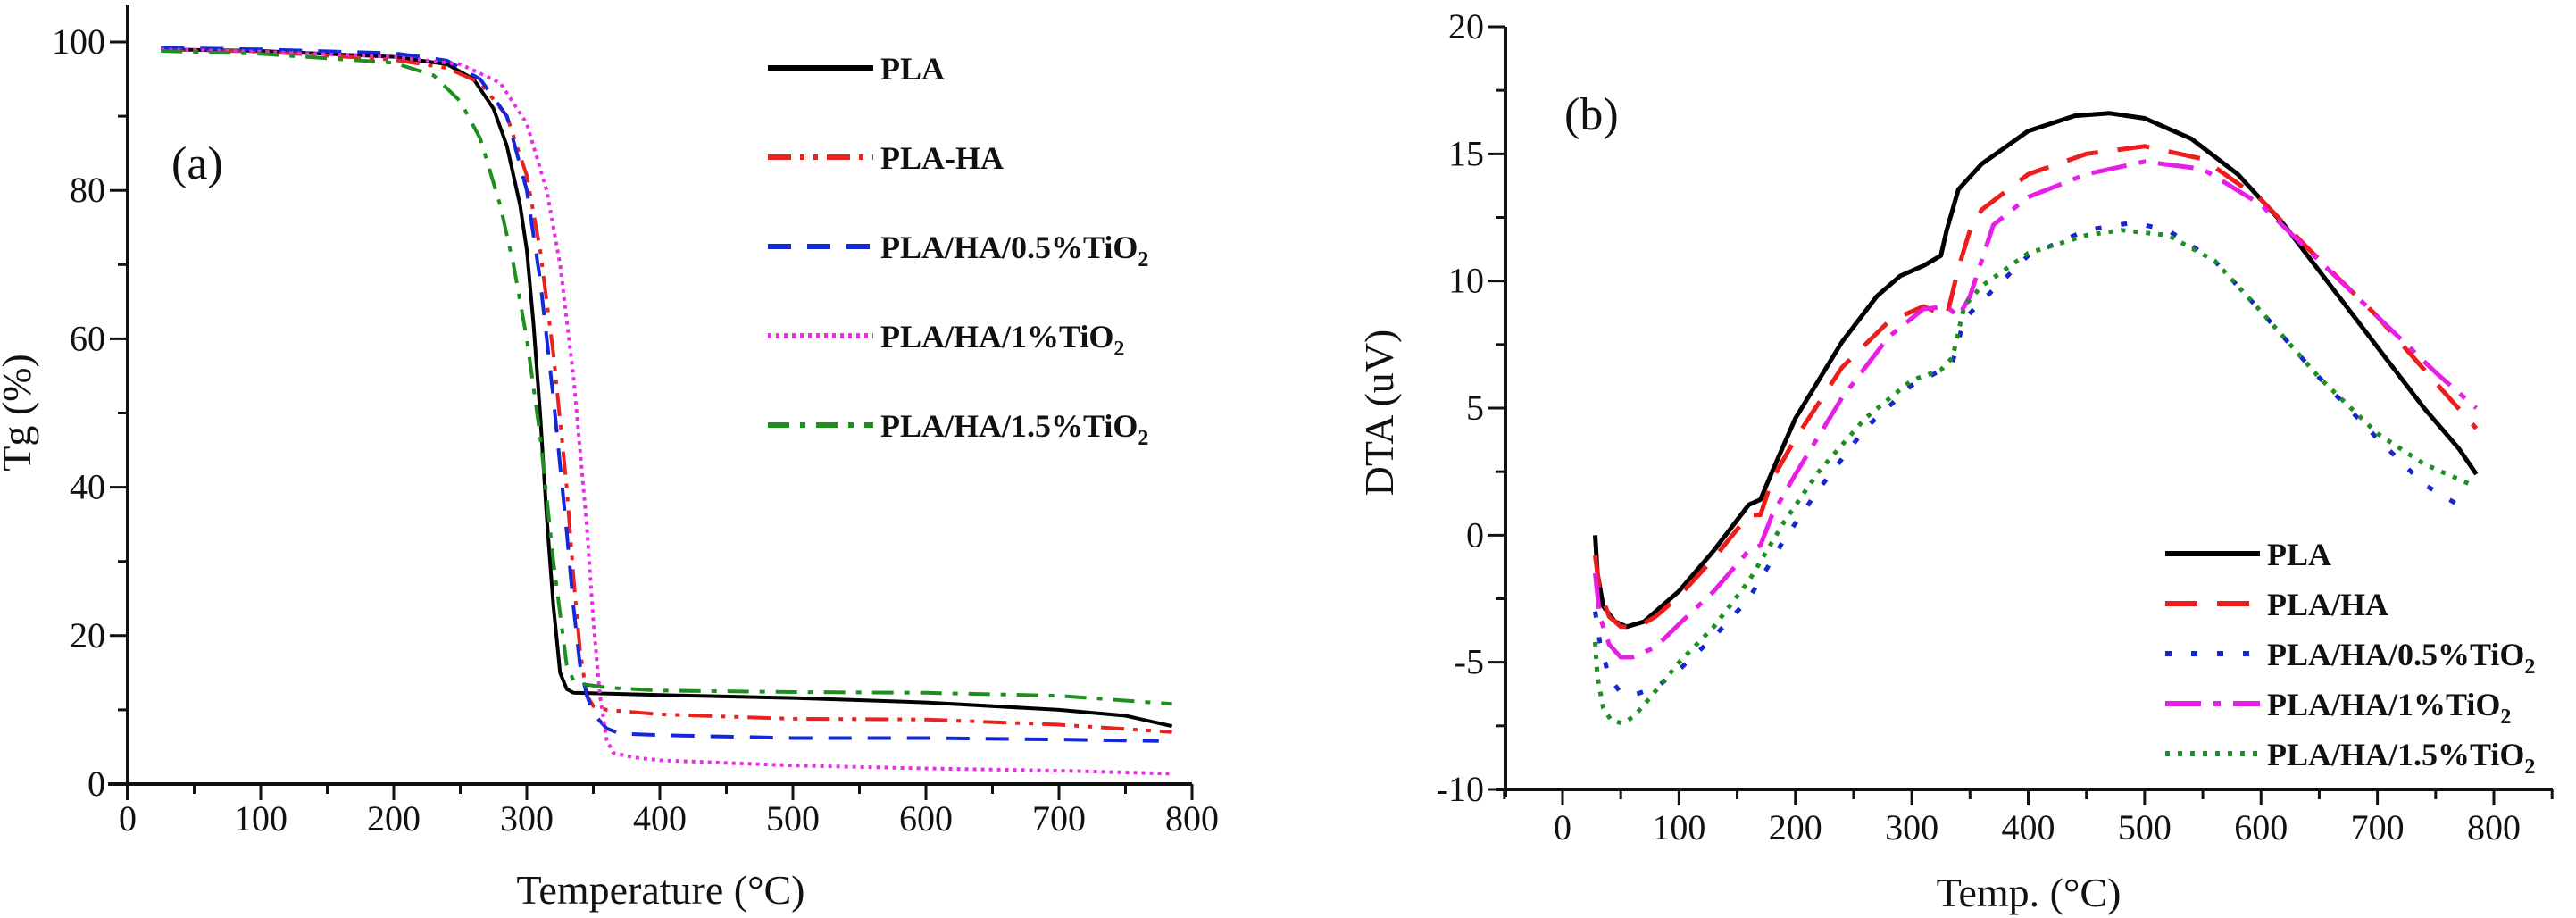 Image resolution: width=2576 pixels, height=918 pixels. I want to click on tga-panel-label: (a), so click(197, 163).